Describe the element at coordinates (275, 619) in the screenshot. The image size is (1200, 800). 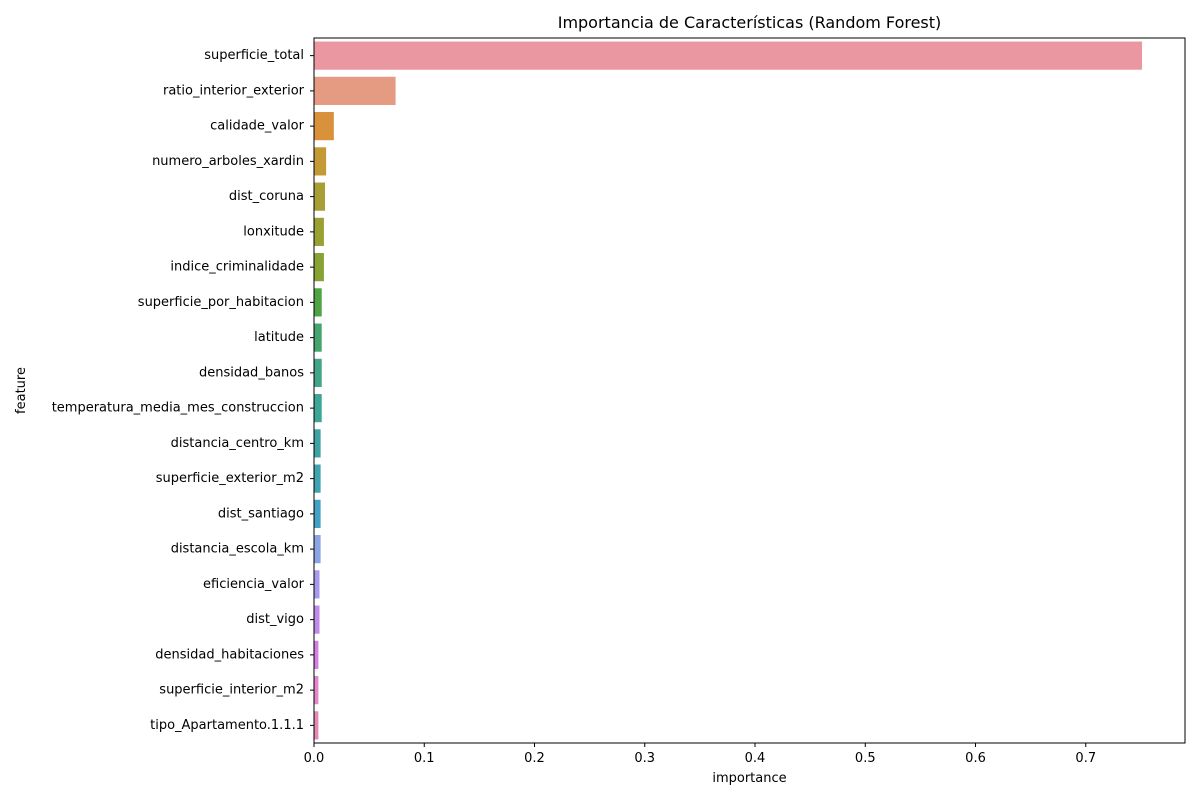
I see `y-tick-label: dist_vigo` at that location.